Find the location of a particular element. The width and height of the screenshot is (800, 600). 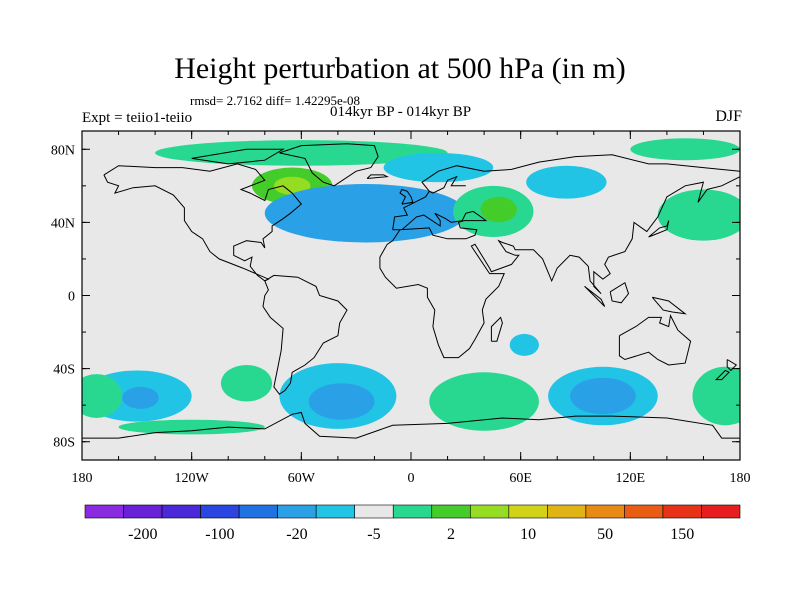

anomaly-south-africa-high is located at coordinates (484, 401).